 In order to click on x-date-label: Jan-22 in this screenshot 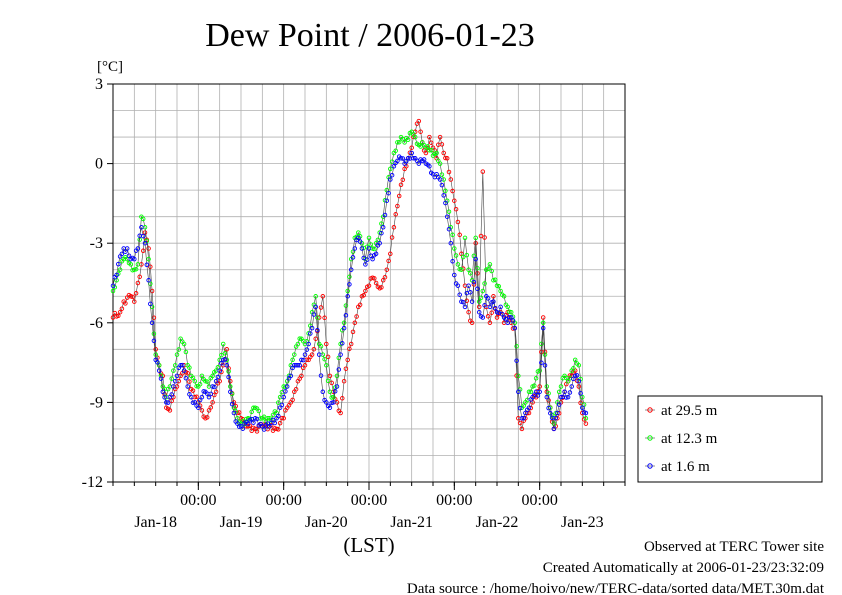, I will do `click(497, 522)`.